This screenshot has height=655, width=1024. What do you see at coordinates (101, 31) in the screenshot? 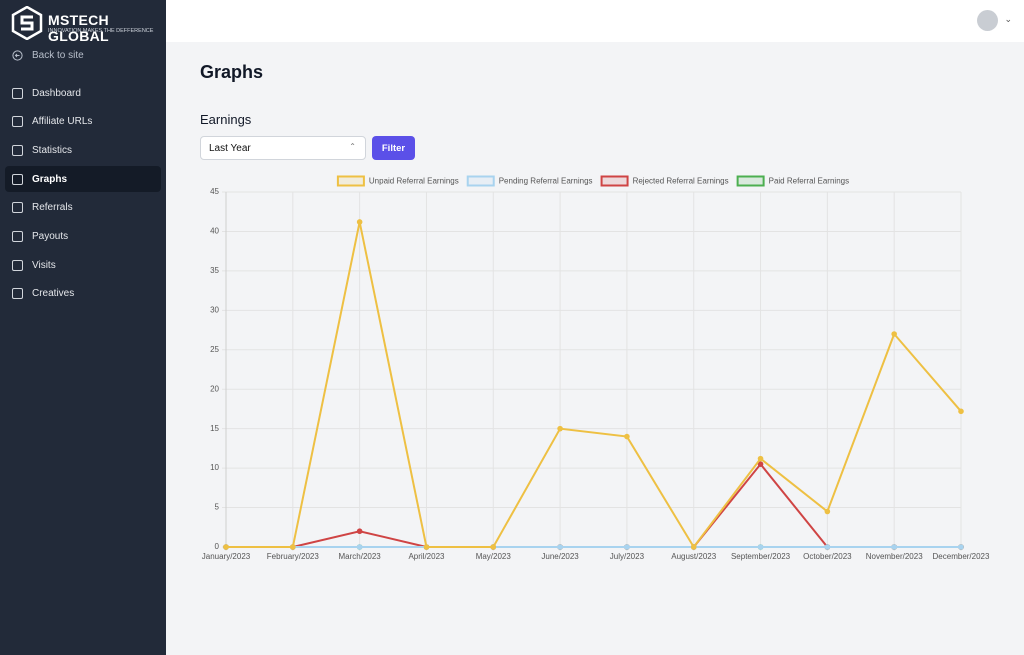
I see `tagline: INNOVATION MAKES THE DEFFERENCE` at bounding box center [101, 31].